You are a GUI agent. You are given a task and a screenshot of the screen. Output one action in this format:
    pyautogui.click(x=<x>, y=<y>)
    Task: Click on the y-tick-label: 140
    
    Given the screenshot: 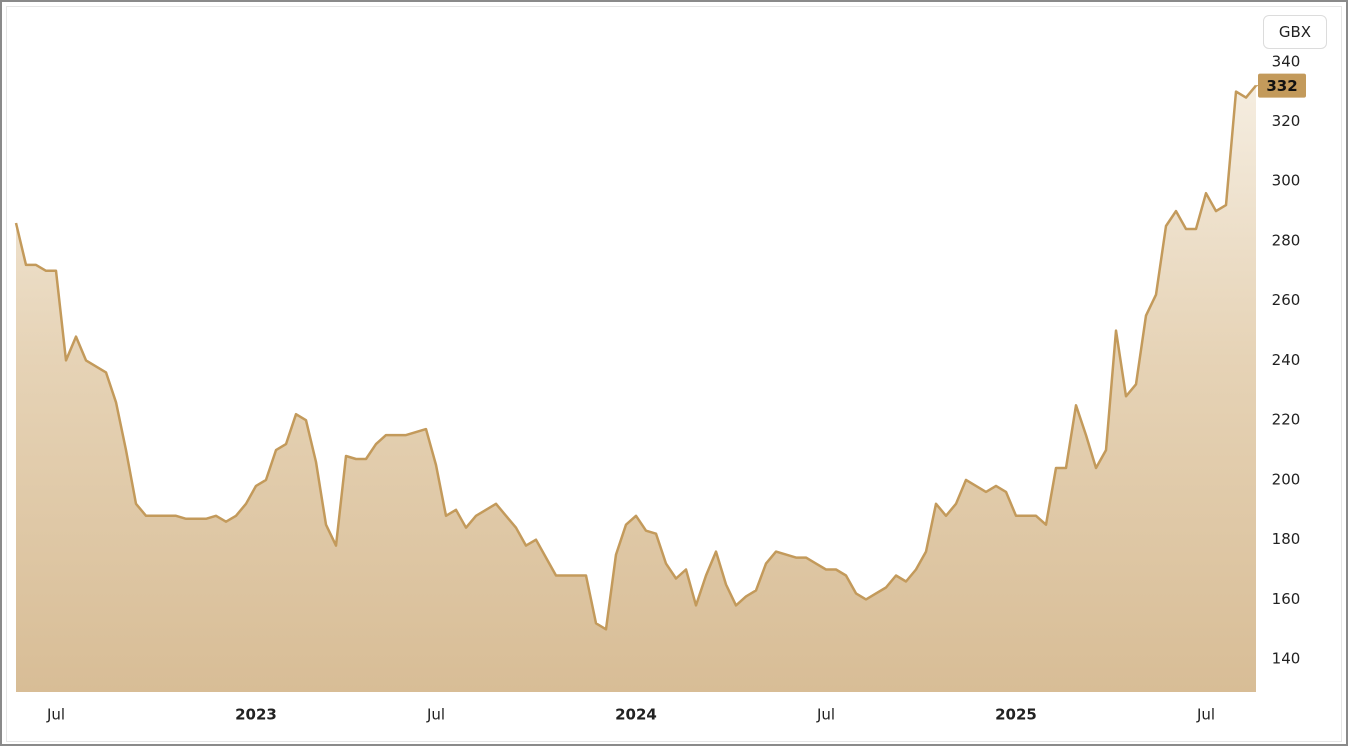 What is the action you would take?
    pyautogui.click(x=1286, y=659)
    